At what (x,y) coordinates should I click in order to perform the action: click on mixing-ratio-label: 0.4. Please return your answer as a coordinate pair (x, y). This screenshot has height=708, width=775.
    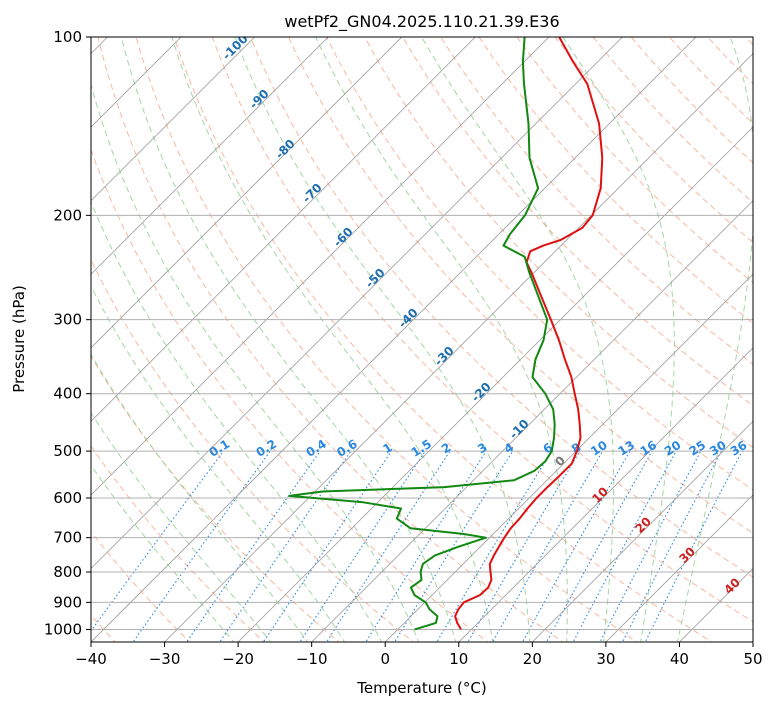
    Looking at the image, I should click on (316, 448).